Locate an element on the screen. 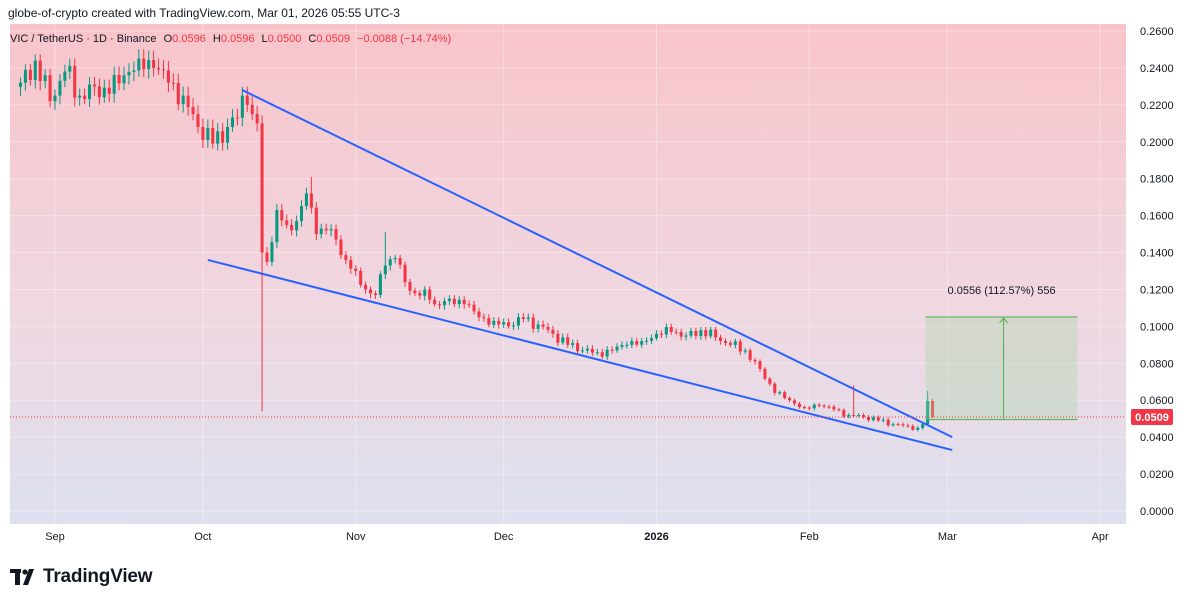 The height and width of the screenshot is (606, 1200). low-value: 0.0500 is located at coordinates (284, 39).